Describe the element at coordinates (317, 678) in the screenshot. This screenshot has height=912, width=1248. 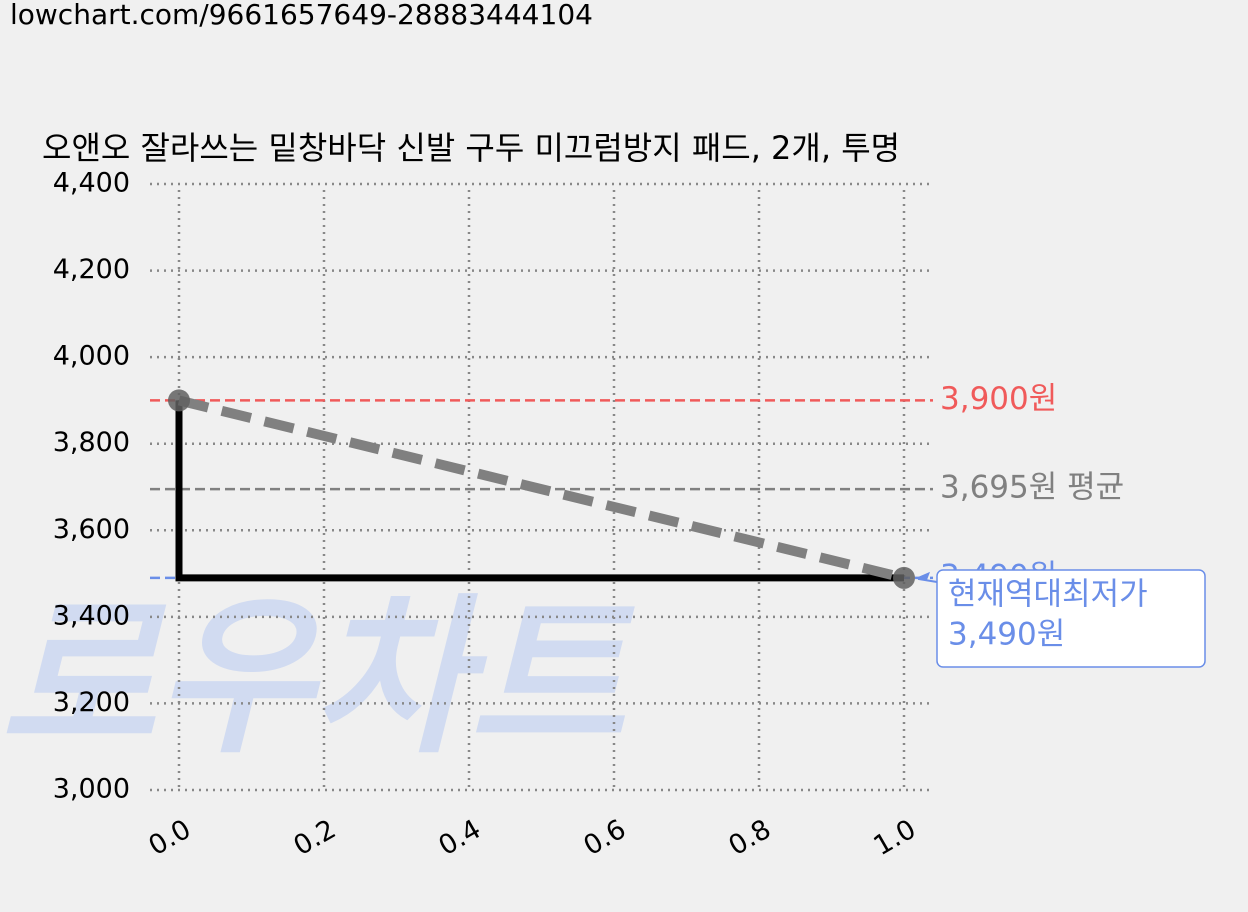
I see `watermark: 로우차트` at that location.